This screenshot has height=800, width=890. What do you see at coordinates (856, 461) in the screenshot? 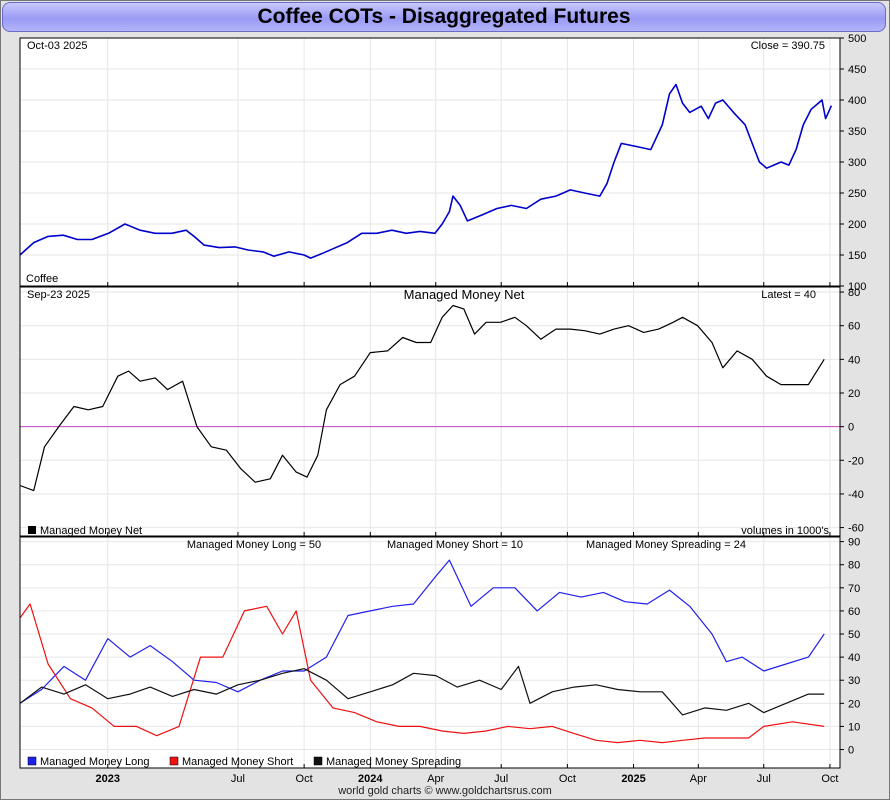
I see `y-tick-label: -20` at bounding box center [856, 461].